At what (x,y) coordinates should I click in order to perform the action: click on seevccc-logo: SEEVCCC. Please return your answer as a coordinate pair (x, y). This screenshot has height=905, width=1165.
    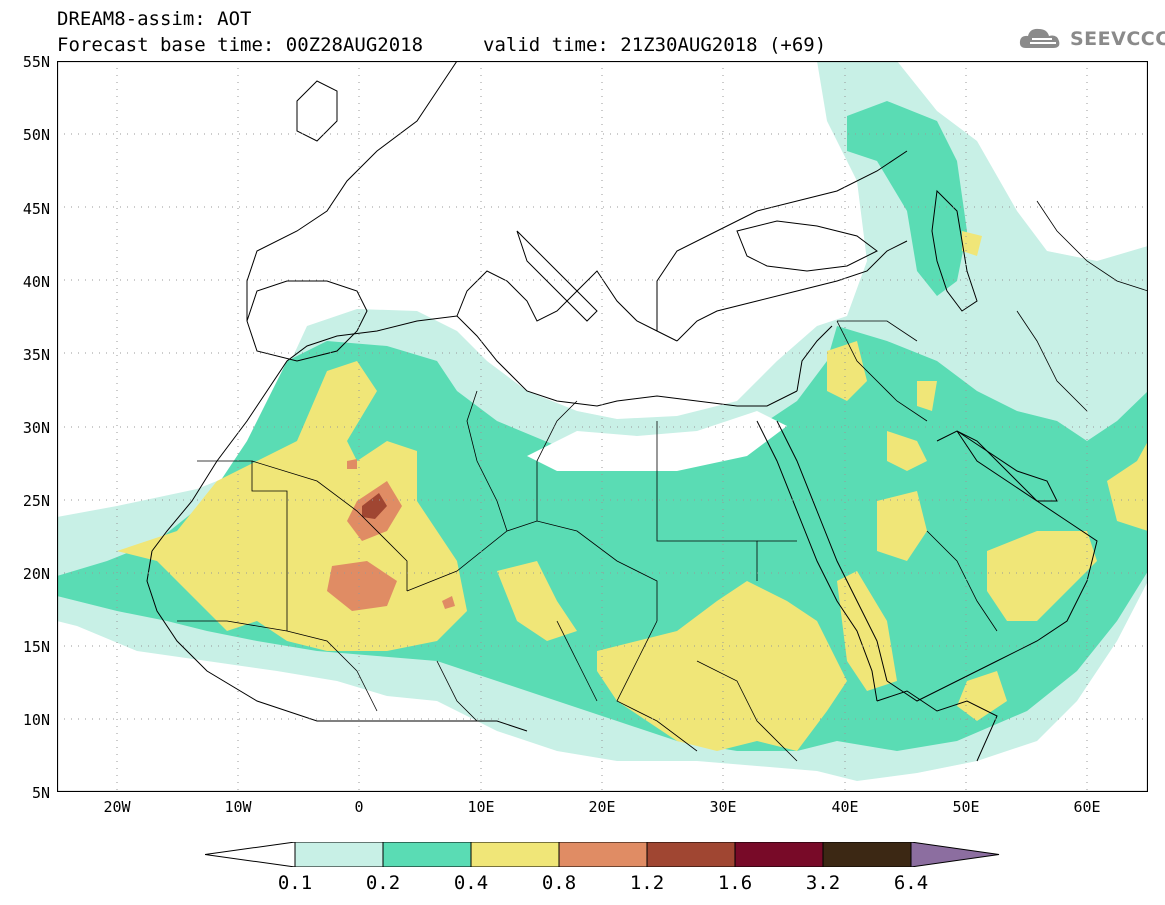
    Looking at the image, I should click on (1091, 39).